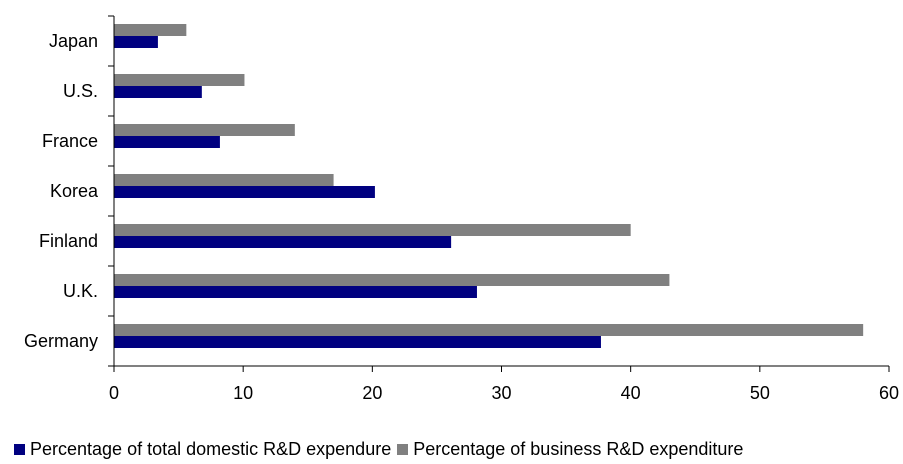 This screenshot has height=464, width=903. Describe the element at coordinates (501, 393) in the screenshot. I see `x-tick-label-3: 30` at that location.